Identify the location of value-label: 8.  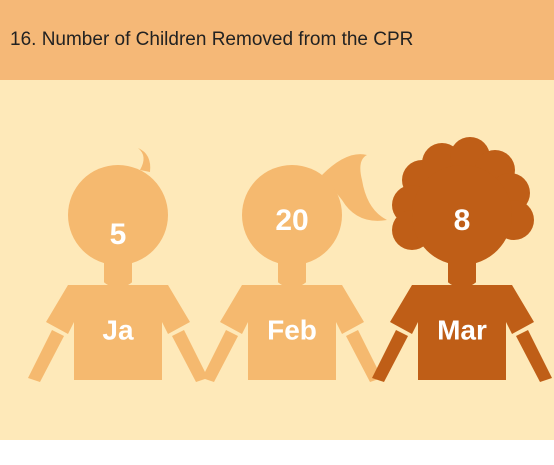
(462, 220).